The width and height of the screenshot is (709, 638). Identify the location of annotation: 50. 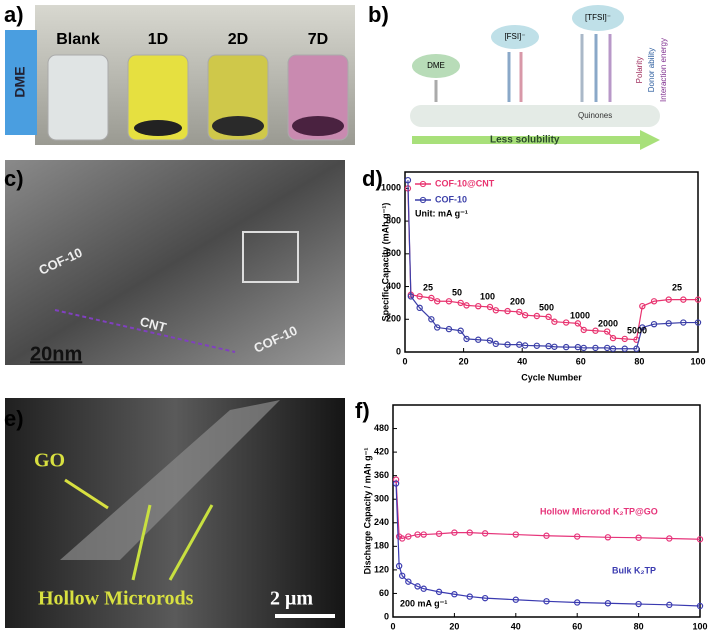
(457, 292).